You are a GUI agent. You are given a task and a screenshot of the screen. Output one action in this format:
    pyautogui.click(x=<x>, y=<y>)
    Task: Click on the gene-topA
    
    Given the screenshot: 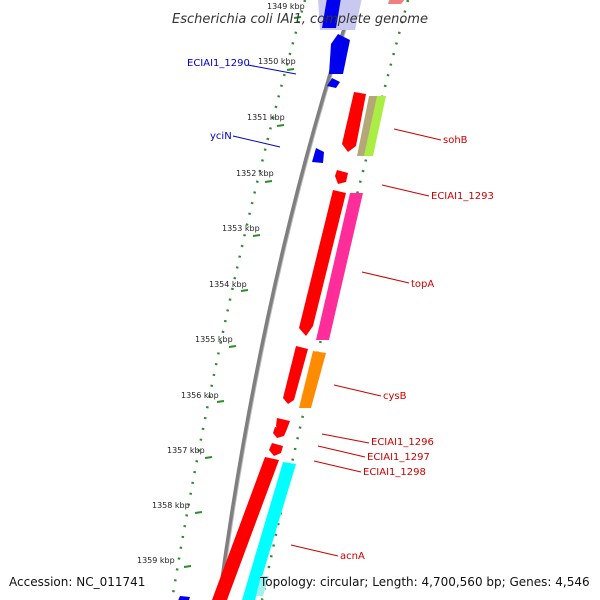 What is the action you would take?
    pyautogui.click(x=322, y=263)
    